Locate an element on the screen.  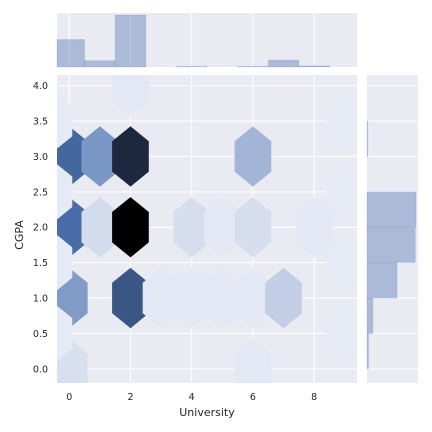
y-tick-label: 0.5 is located at coordinates (40, 334).